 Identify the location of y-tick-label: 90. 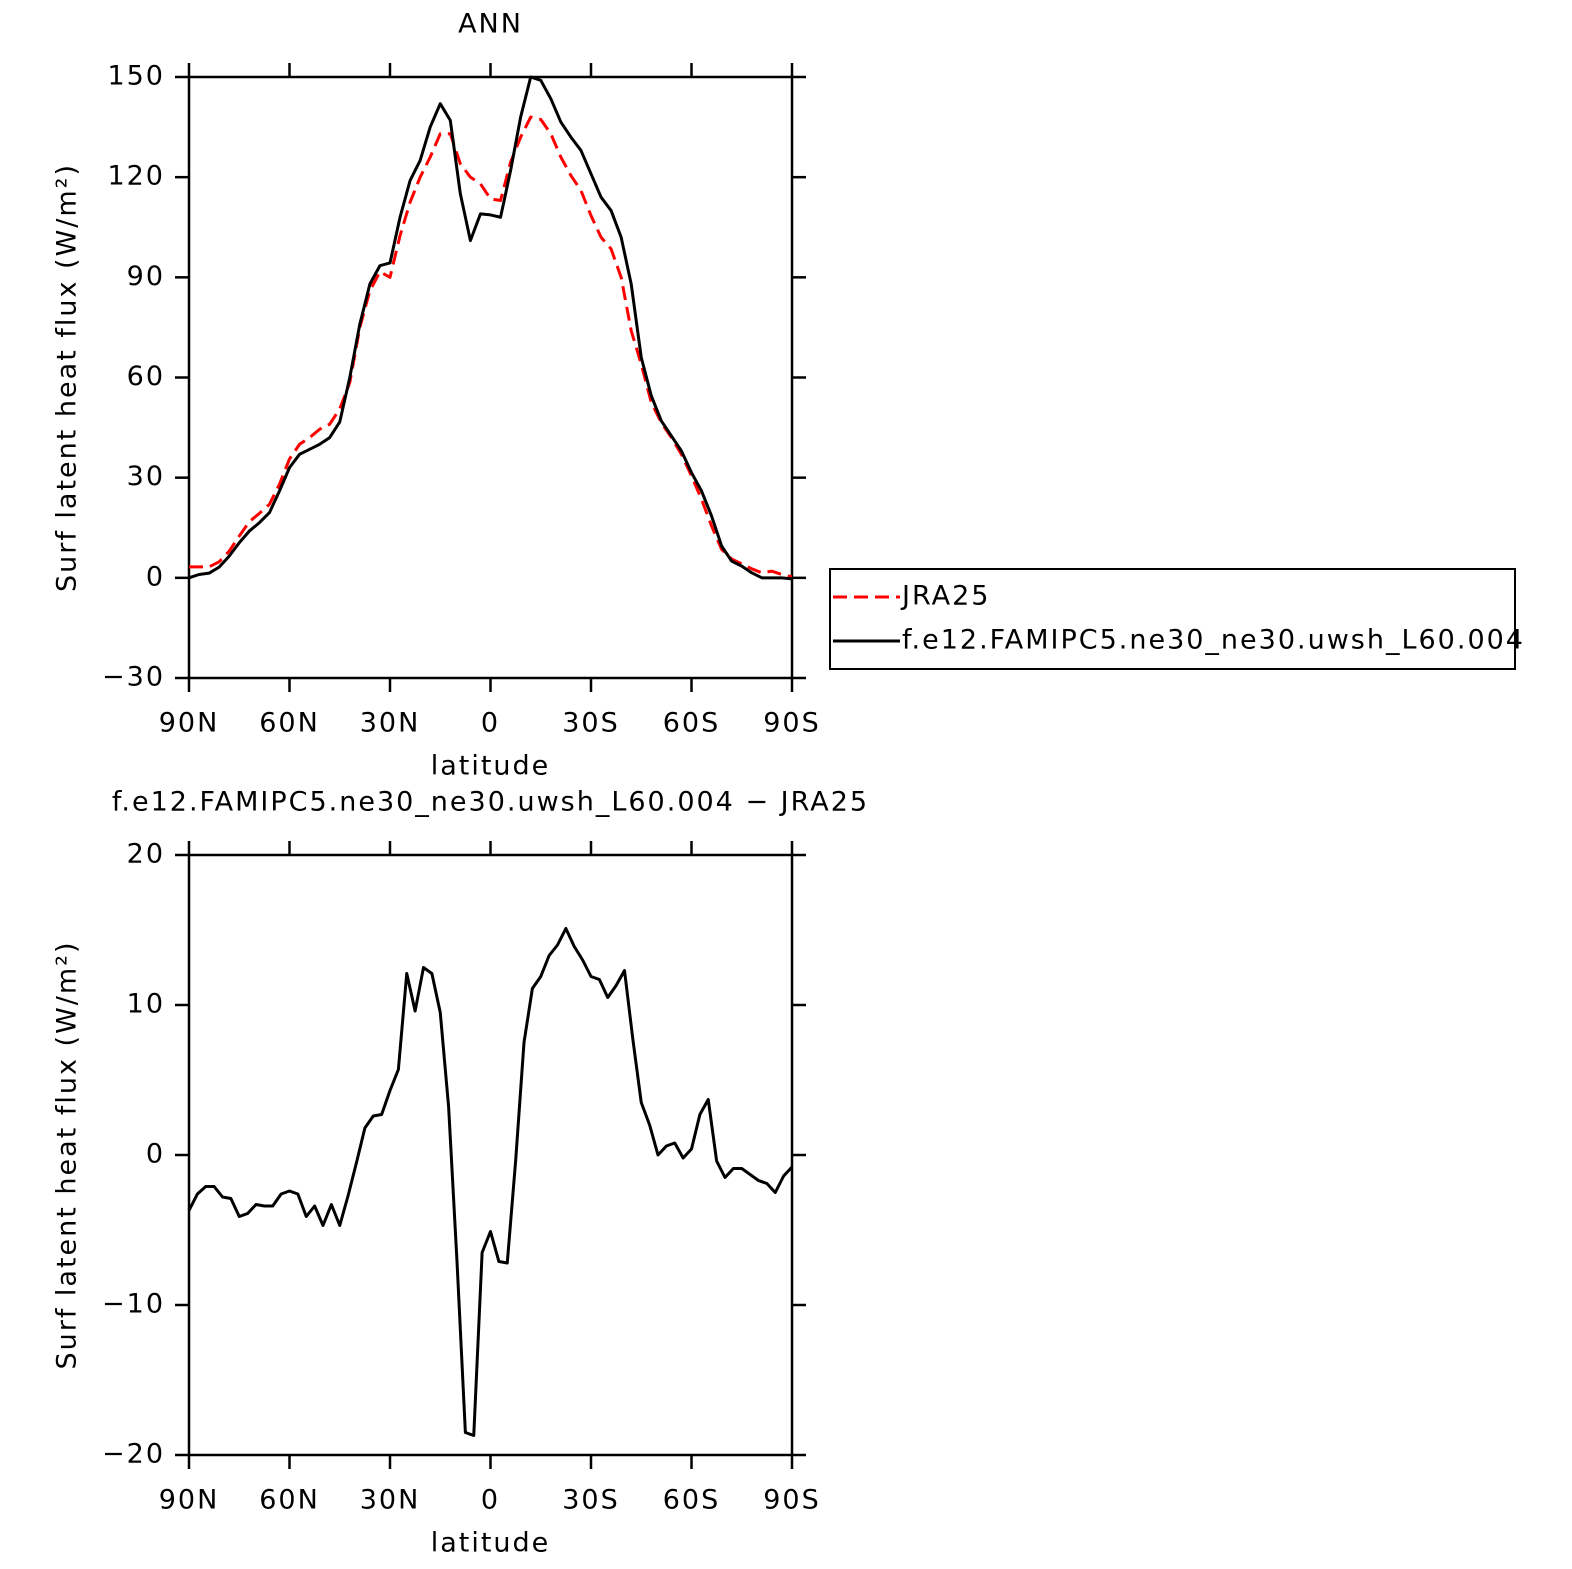
(146, 276).